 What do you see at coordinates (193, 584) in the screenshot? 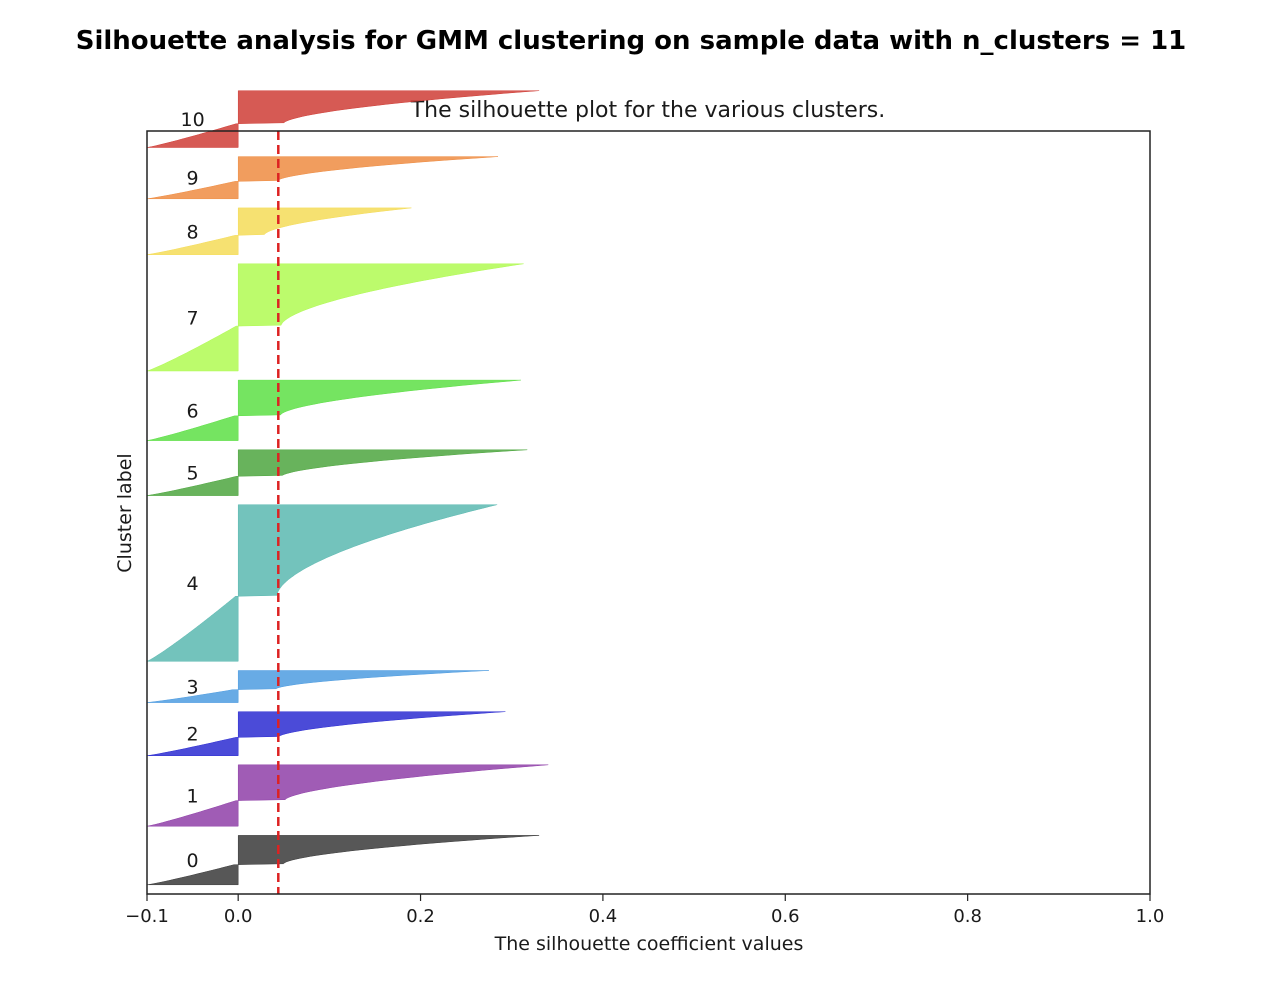
I see `cluster-label-4: 4` at bounding box center [193, 584].